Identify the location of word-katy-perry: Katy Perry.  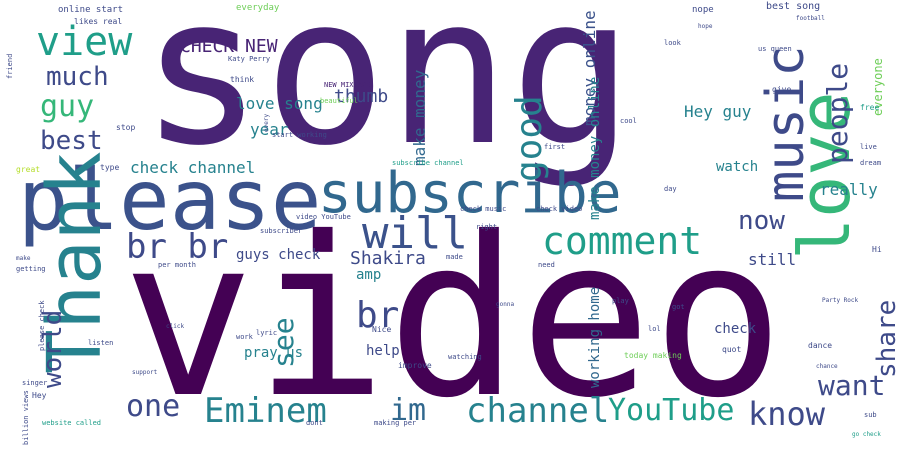
(249, 59).